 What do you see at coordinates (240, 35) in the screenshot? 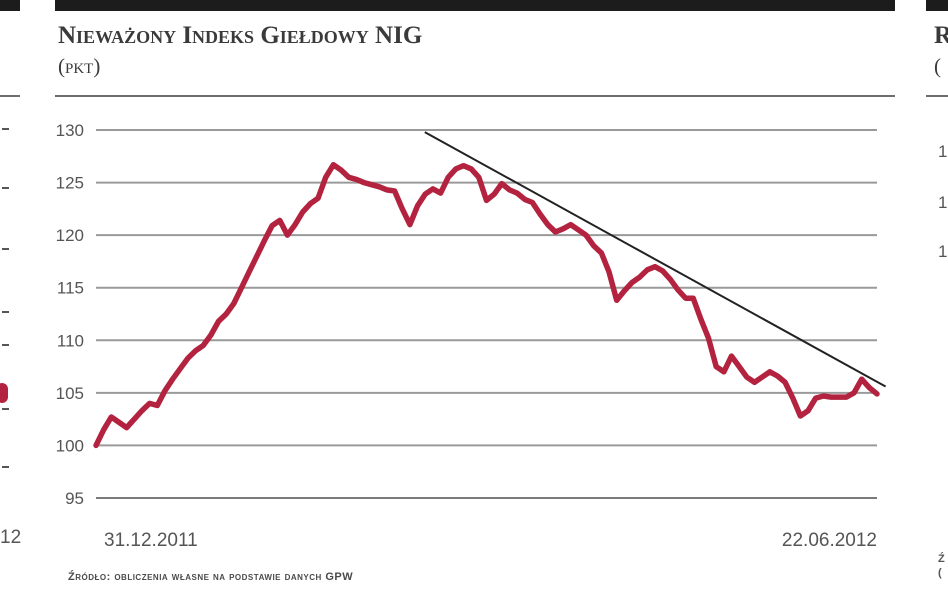
I see `chart-title: Nieważony Indeks Giełdowy NIG` at bounding box center [240, 35].